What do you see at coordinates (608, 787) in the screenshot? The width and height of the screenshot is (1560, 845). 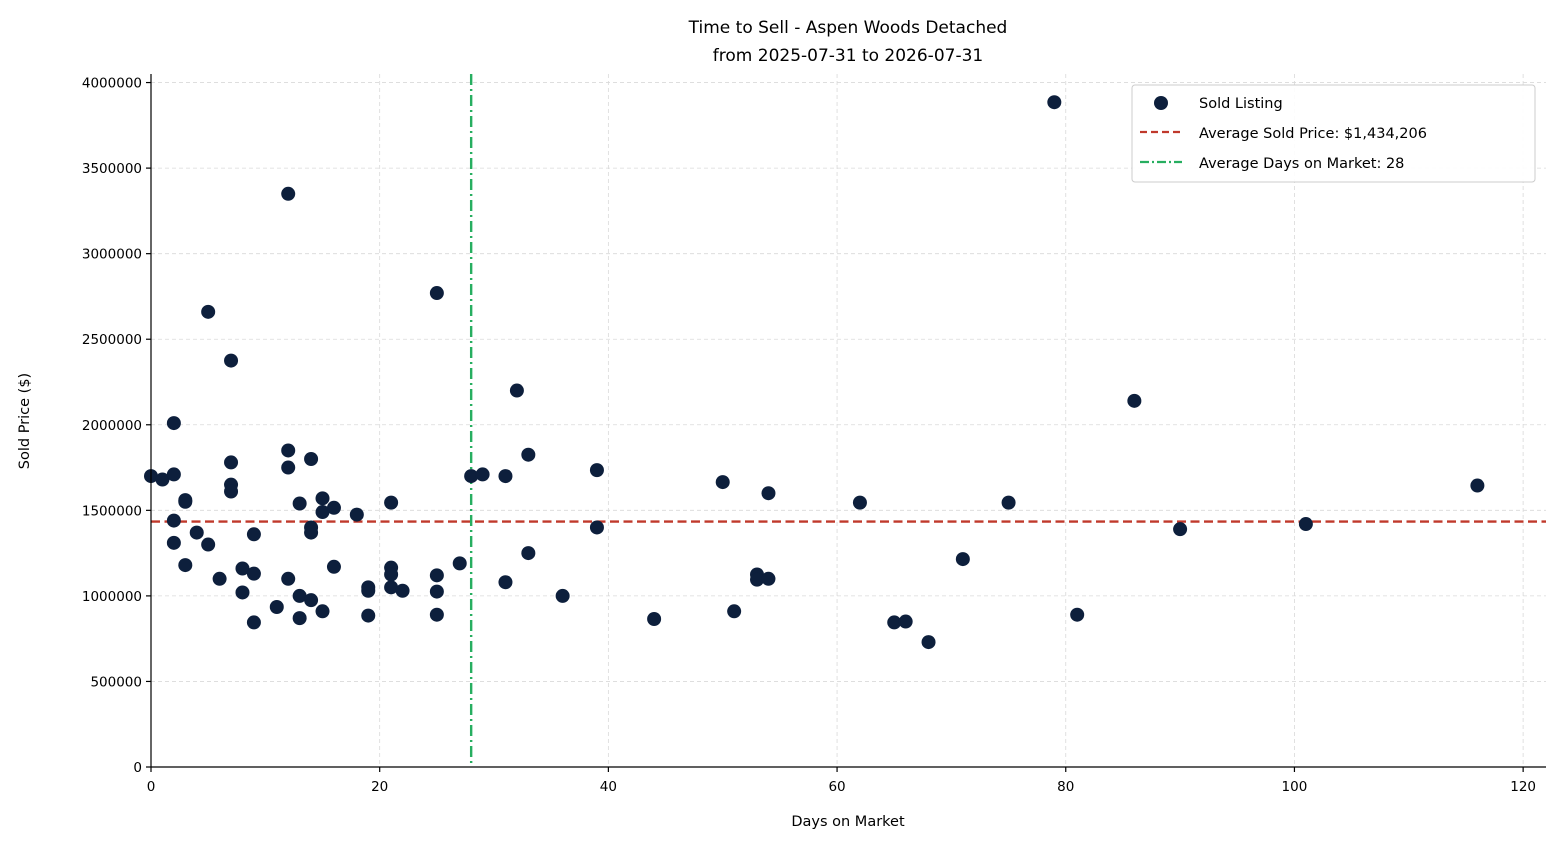 I see `x-tick-label: 40` at bounding box center [608, 787].